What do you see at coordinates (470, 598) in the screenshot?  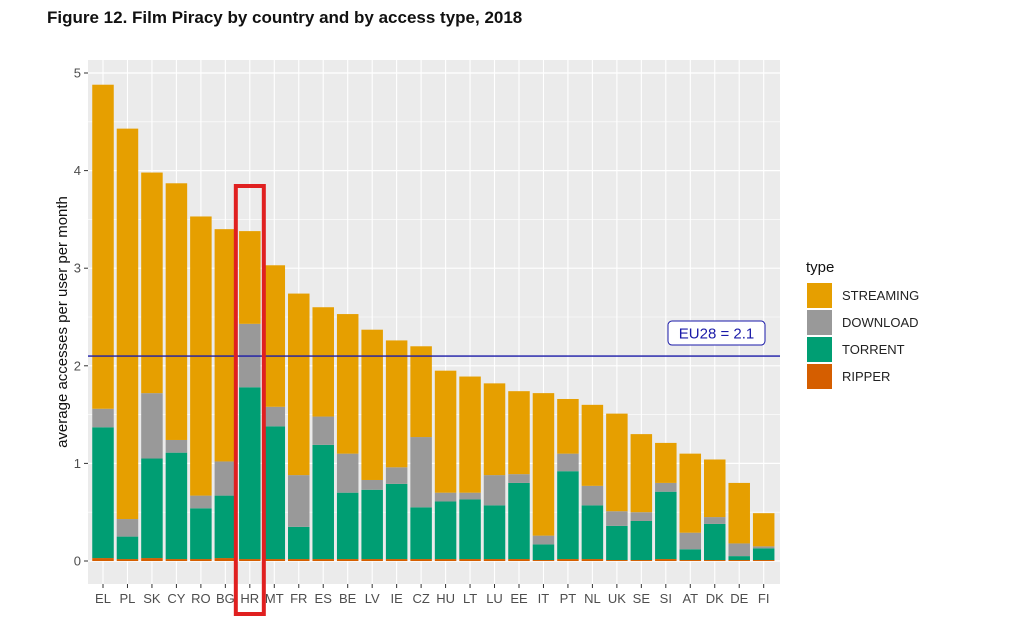 I see `x-tick-label: LT` at bounding box center [470, 598].